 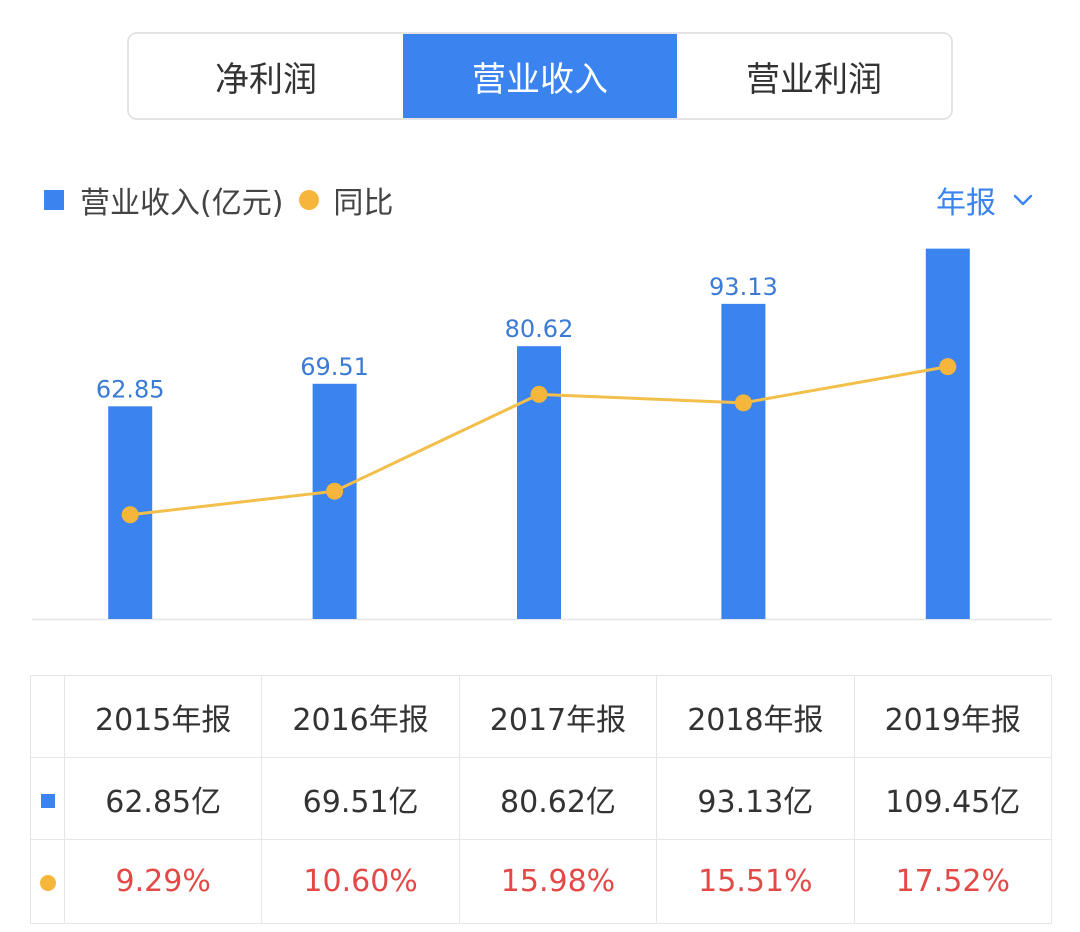 I want to click on bar-value-label: 93.13, so click(x=743, y=287).